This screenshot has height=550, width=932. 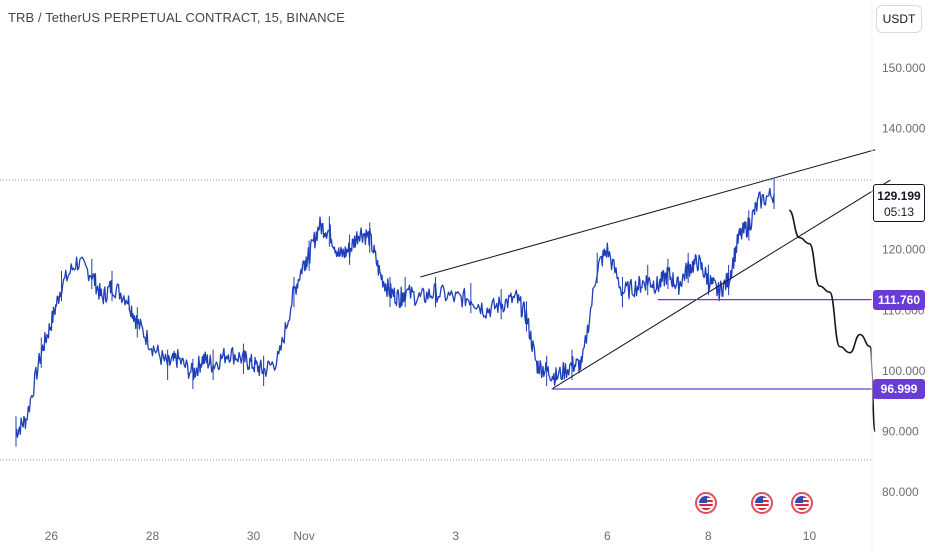 I want to click on y-tick-label: 140.000, so click(x=904, y=129).